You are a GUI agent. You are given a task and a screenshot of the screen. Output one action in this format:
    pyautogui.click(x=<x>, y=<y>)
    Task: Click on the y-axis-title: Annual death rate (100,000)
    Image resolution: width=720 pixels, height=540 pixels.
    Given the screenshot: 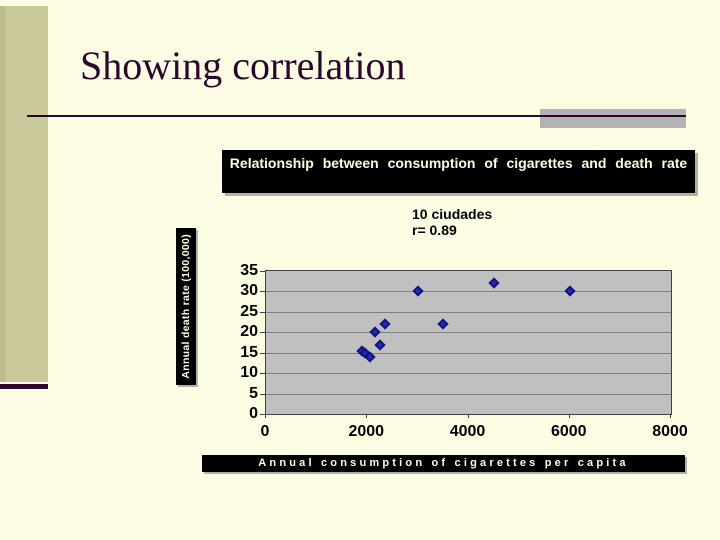 What is the action you would take?
    pyautogui.click(x=186, y=306)
    